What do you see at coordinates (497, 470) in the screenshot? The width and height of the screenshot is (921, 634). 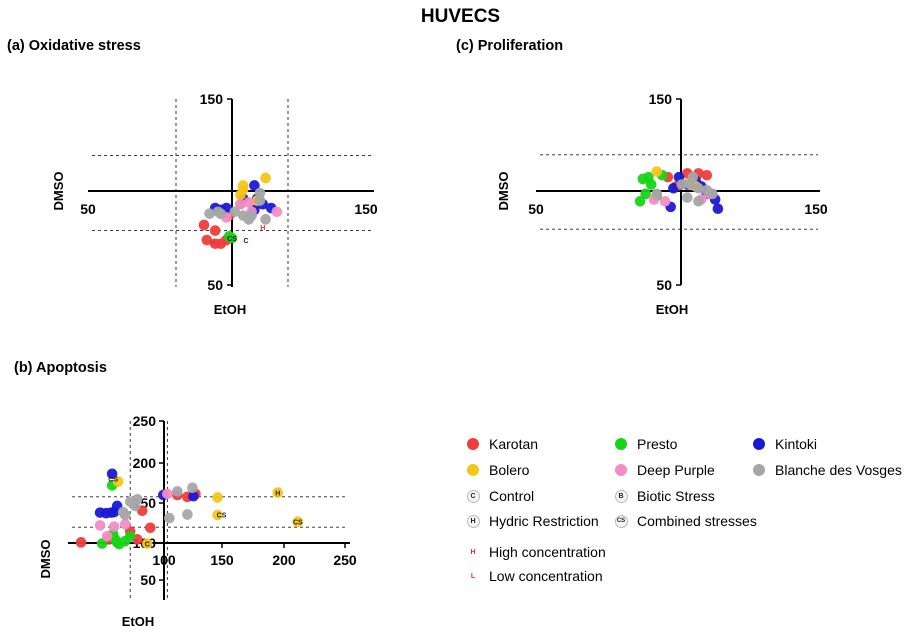 I see `legend-item-bolero: Bolero` at bounding box center [497, 470].